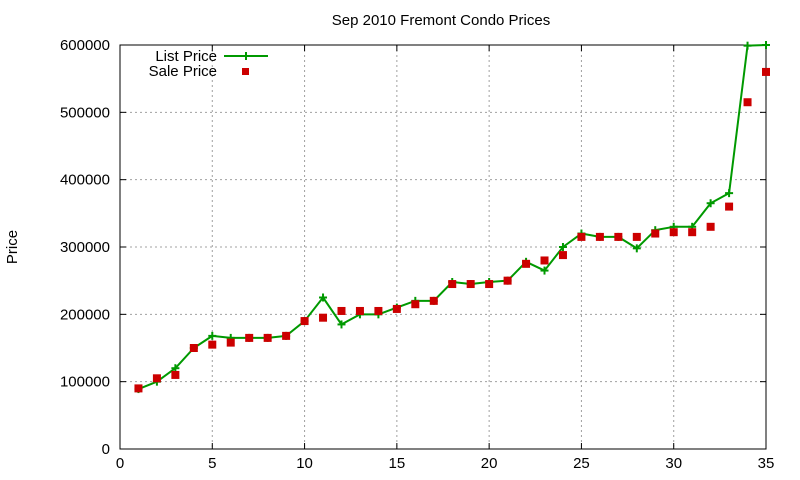 This screenshot has width=800, height=480. What do you see at coordinates (245, 71) in the screenshot?
I see `legend-swatch-sale-price-marker` at bounding box center [245, 71].